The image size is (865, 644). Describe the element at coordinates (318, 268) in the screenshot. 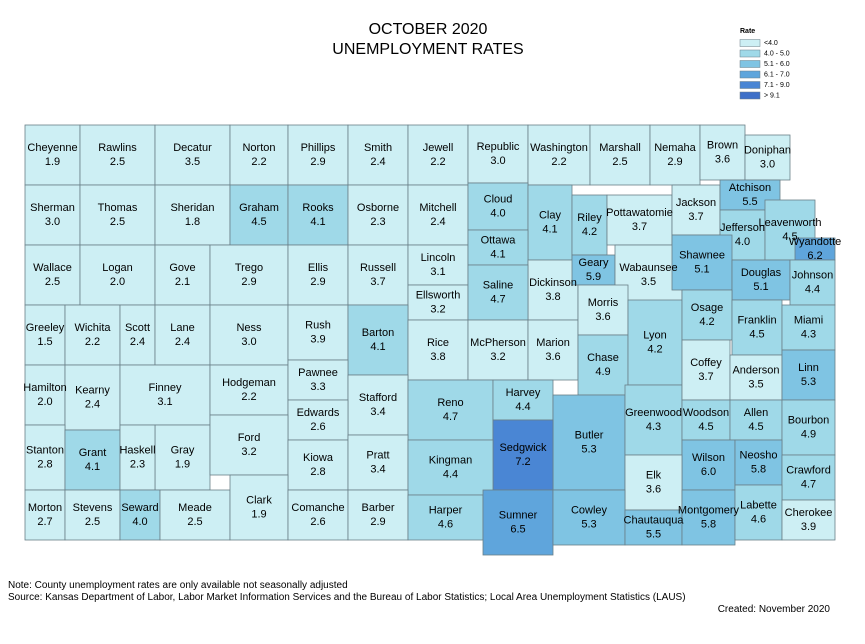

I see `county-name: Ellis` at that location.